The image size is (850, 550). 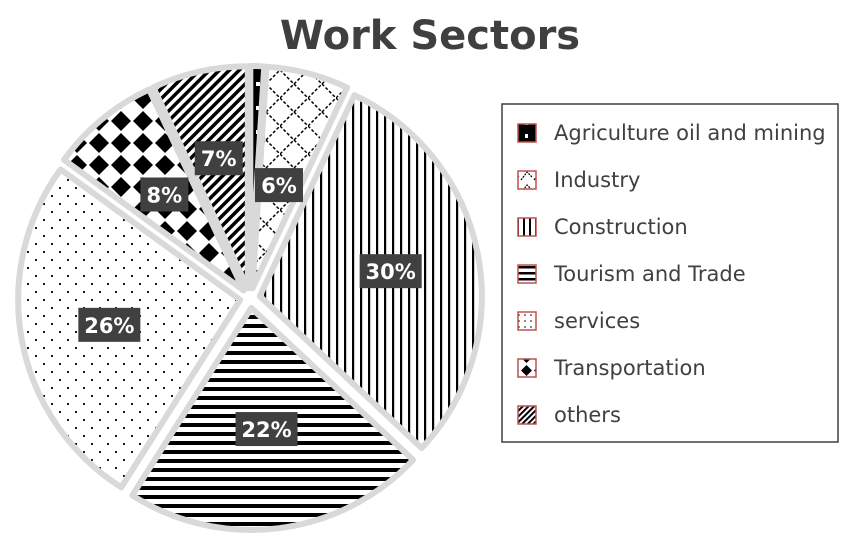 I want to click on legend-item-tourism-and-trade: Tourism and Trade, so click(x=631, y=274).